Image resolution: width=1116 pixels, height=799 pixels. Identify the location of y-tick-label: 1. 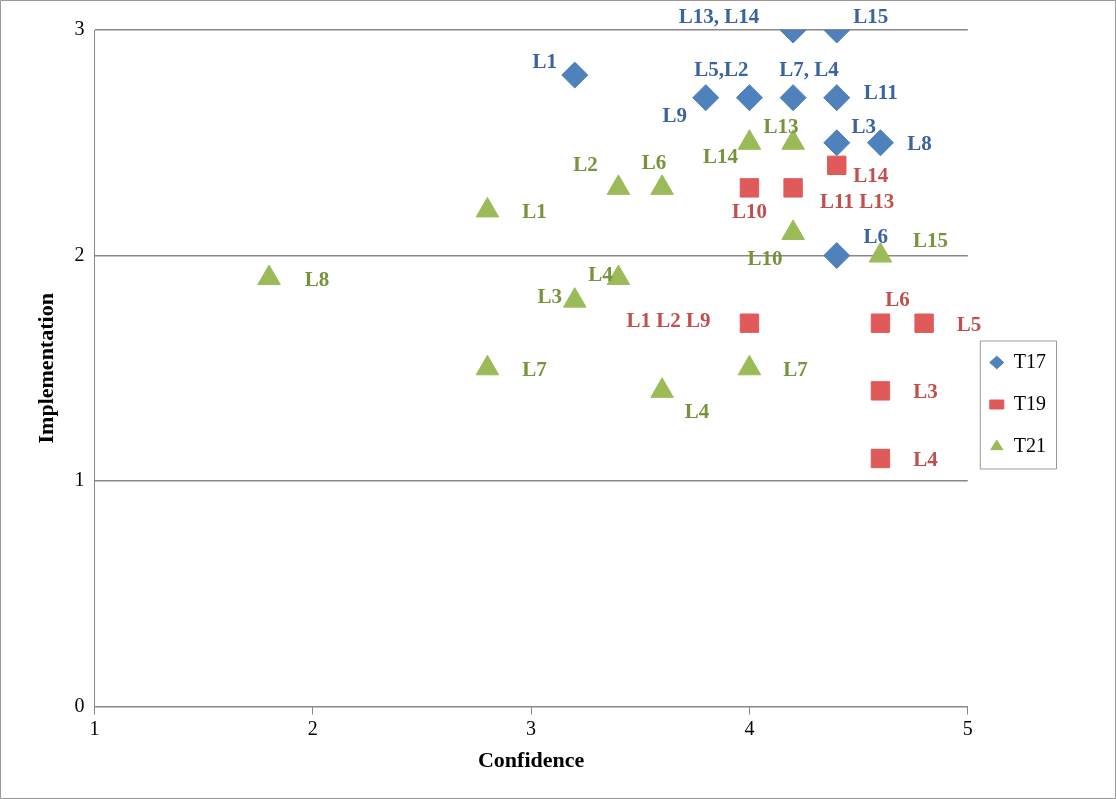
(79, 479).